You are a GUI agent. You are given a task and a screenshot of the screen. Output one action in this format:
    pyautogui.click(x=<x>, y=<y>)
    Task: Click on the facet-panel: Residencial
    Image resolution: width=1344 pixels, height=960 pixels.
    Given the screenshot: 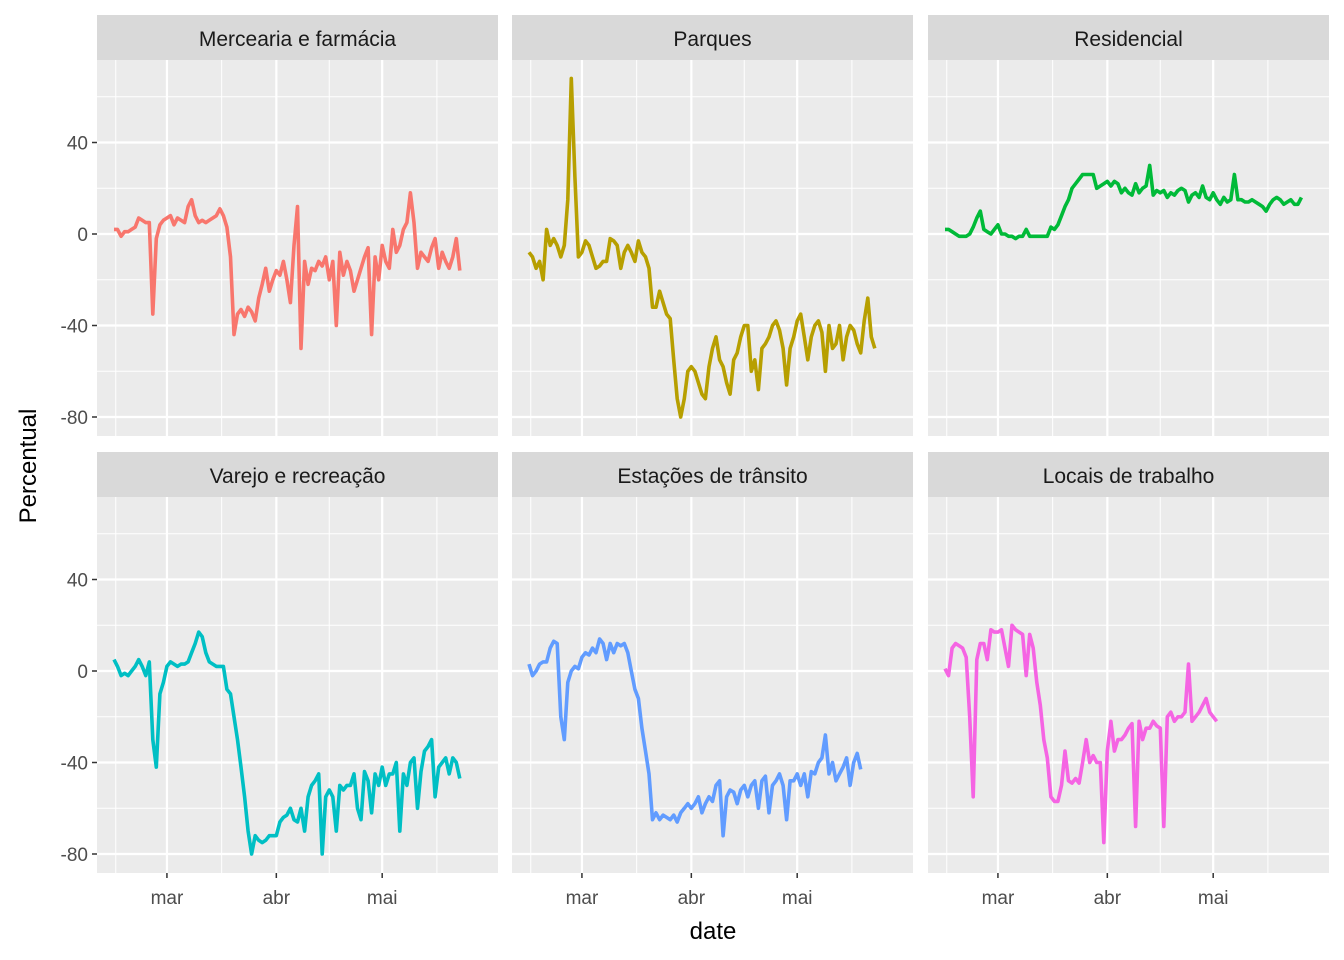 What is the action you would take?
    pyautogui.click(x=1128, y=225)
    